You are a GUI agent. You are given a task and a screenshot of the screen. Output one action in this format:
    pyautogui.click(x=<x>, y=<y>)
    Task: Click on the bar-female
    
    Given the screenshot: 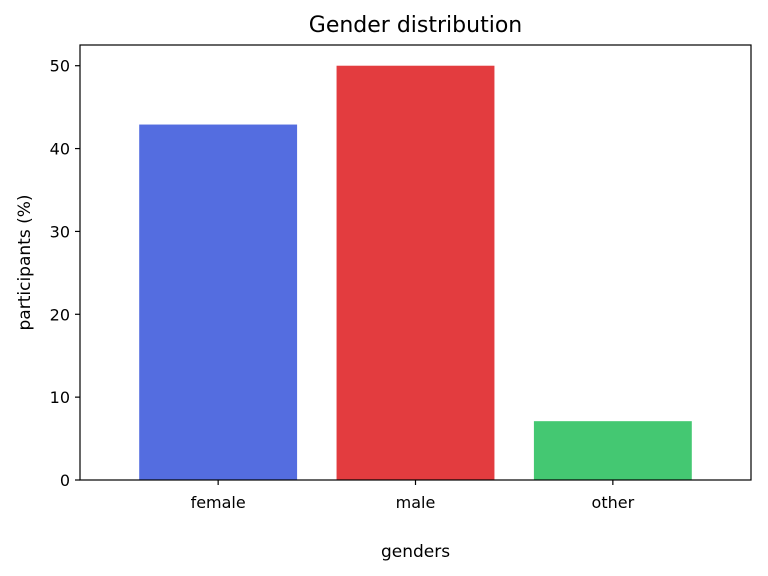 What is the action you would take?
    pyautogui.click(x=218, y=302)
    